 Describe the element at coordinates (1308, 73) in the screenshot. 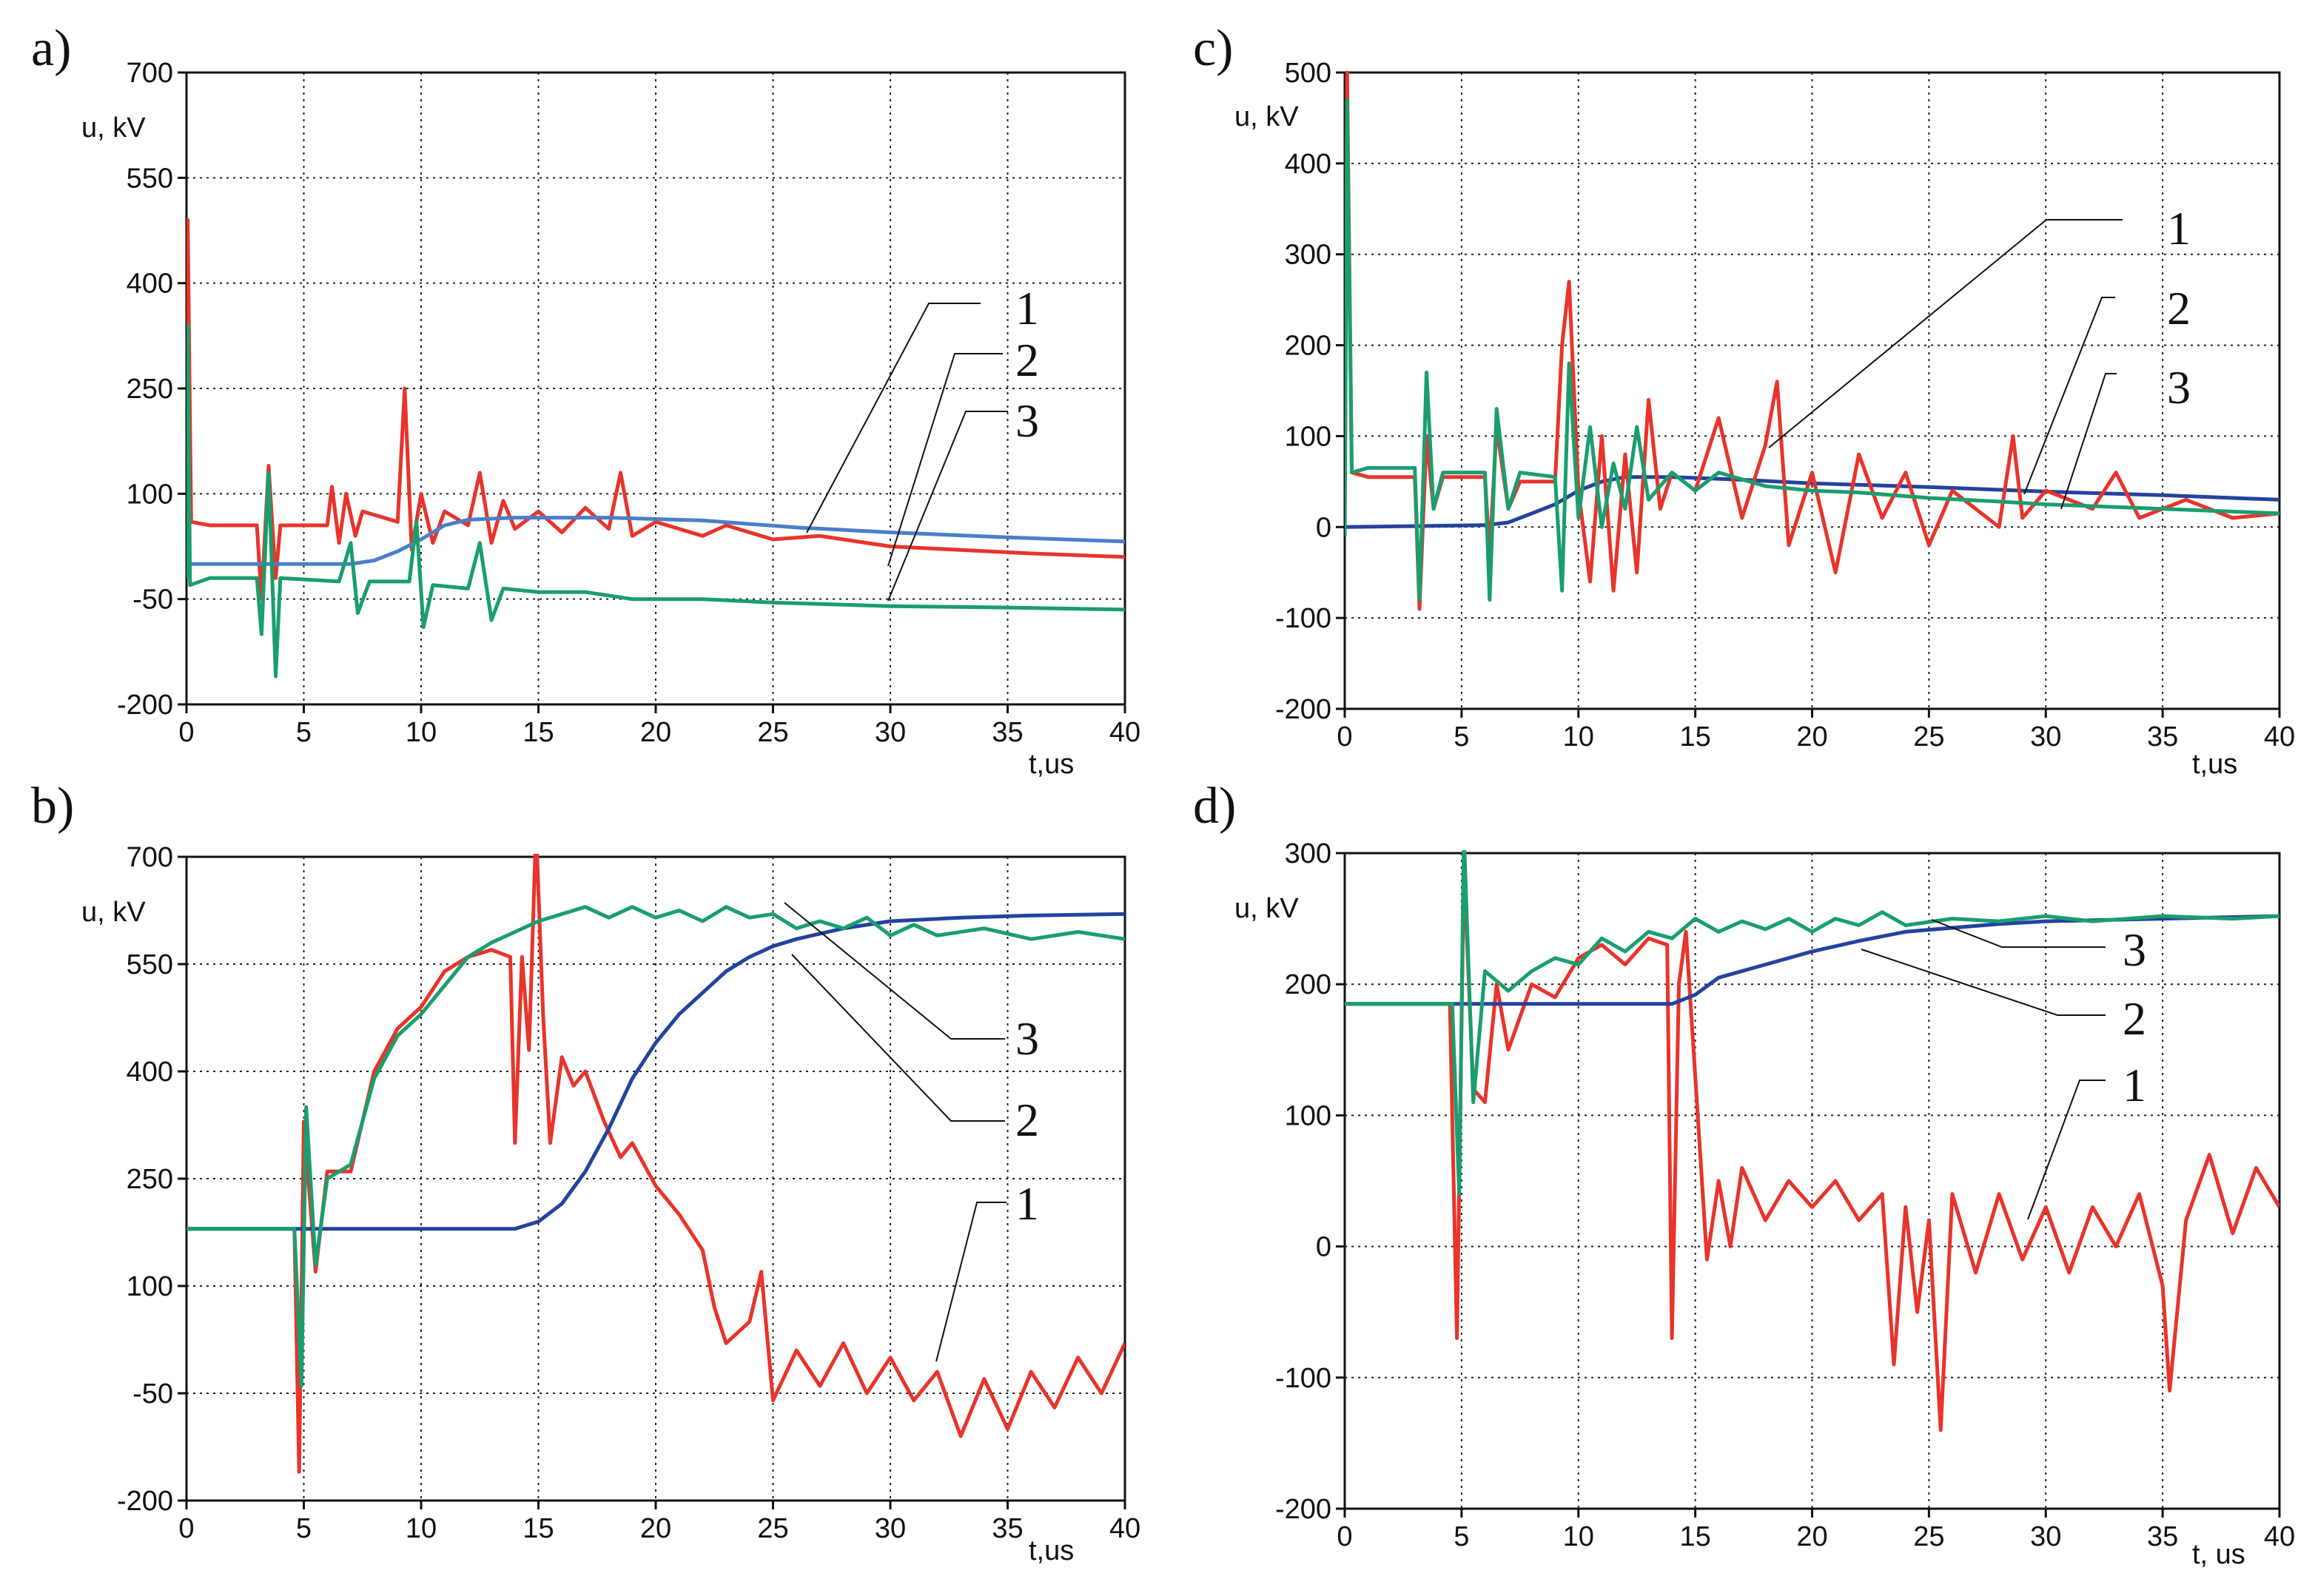

I see `y-tick-label: 500` at that location.